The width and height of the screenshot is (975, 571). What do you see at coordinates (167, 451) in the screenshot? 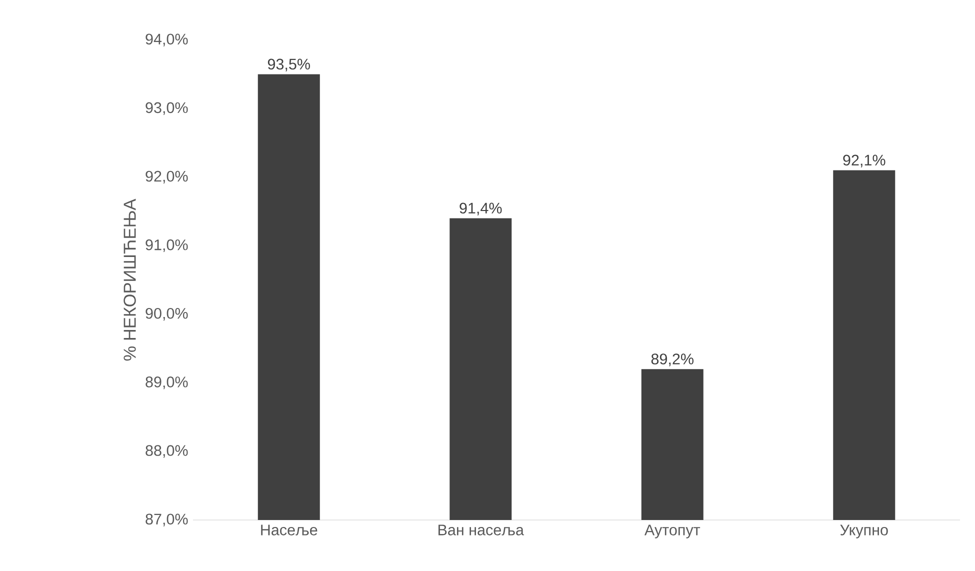
I see `y-tick-label: 88,0%` at bounding box center [167, 451].